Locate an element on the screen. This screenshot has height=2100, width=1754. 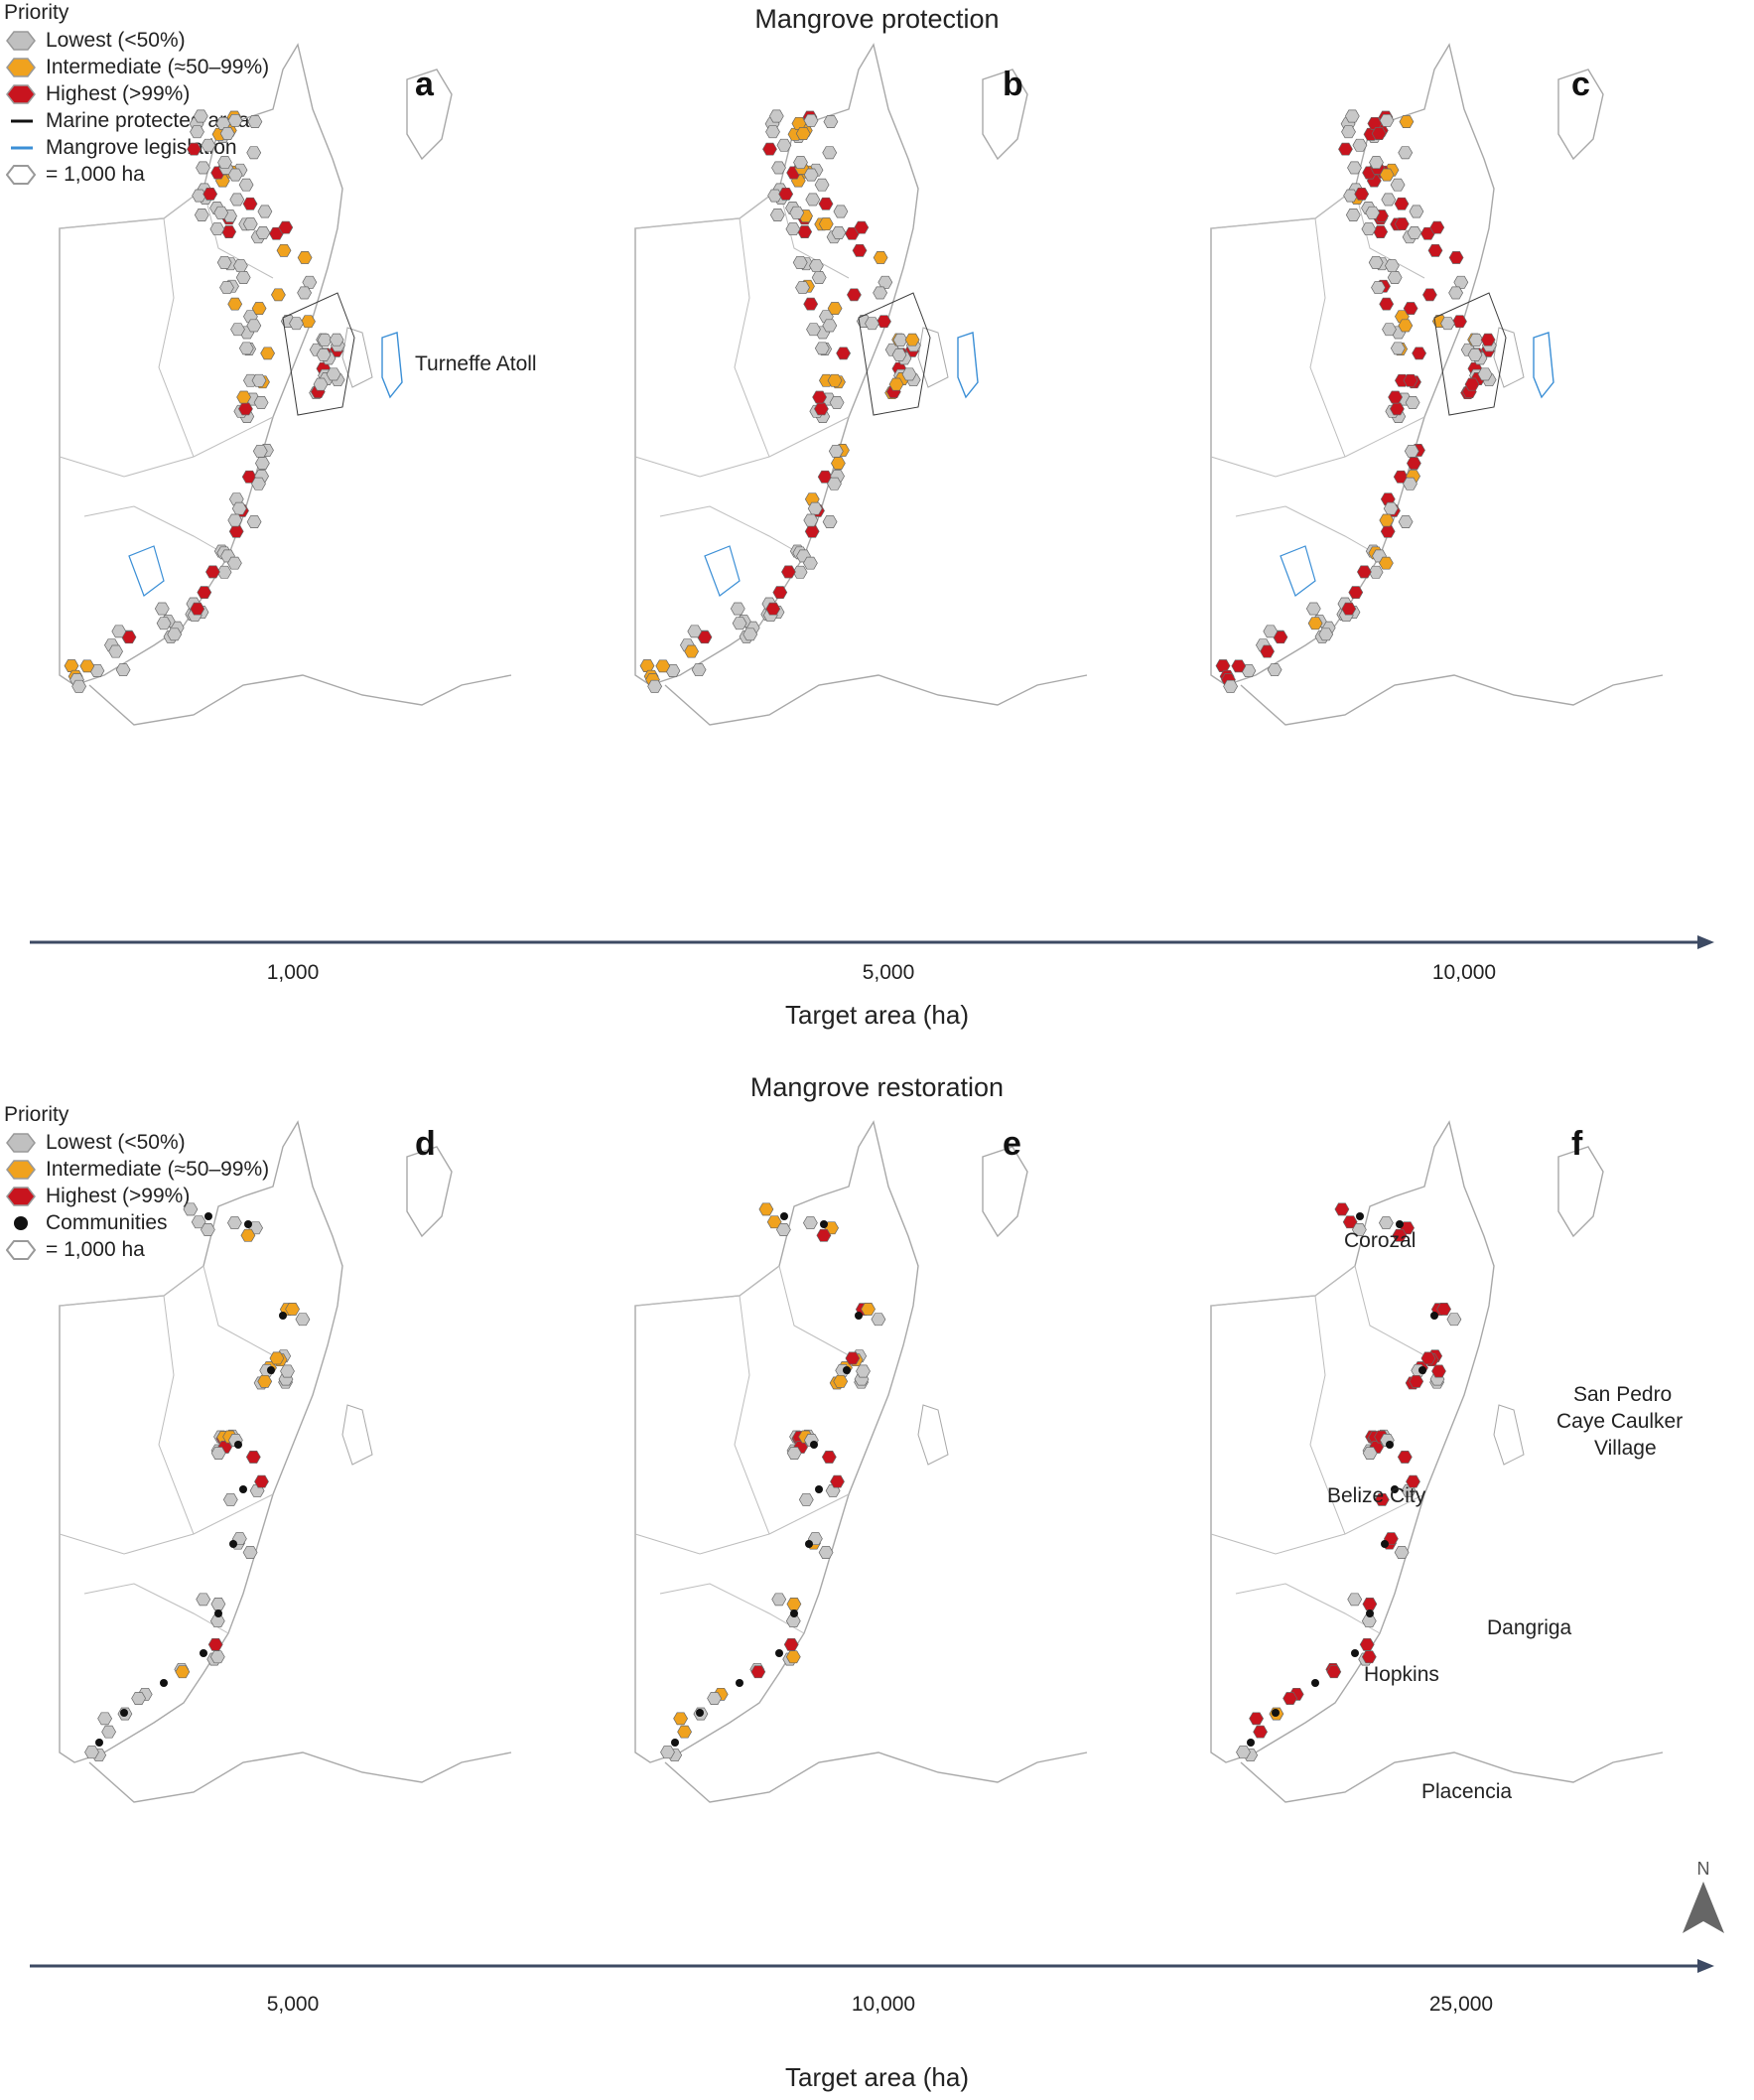
map-panel-d is located at coordinates (285, 1461).